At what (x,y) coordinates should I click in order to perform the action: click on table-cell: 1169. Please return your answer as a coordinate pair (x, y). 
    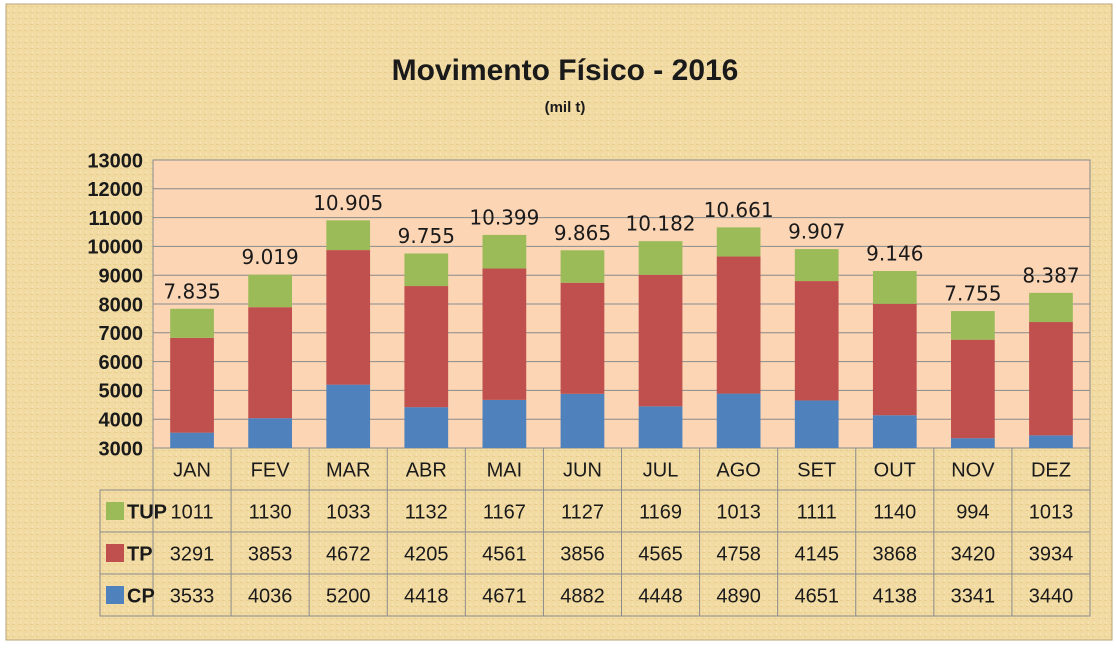
    Looking at the image, I should click on (660, 512).